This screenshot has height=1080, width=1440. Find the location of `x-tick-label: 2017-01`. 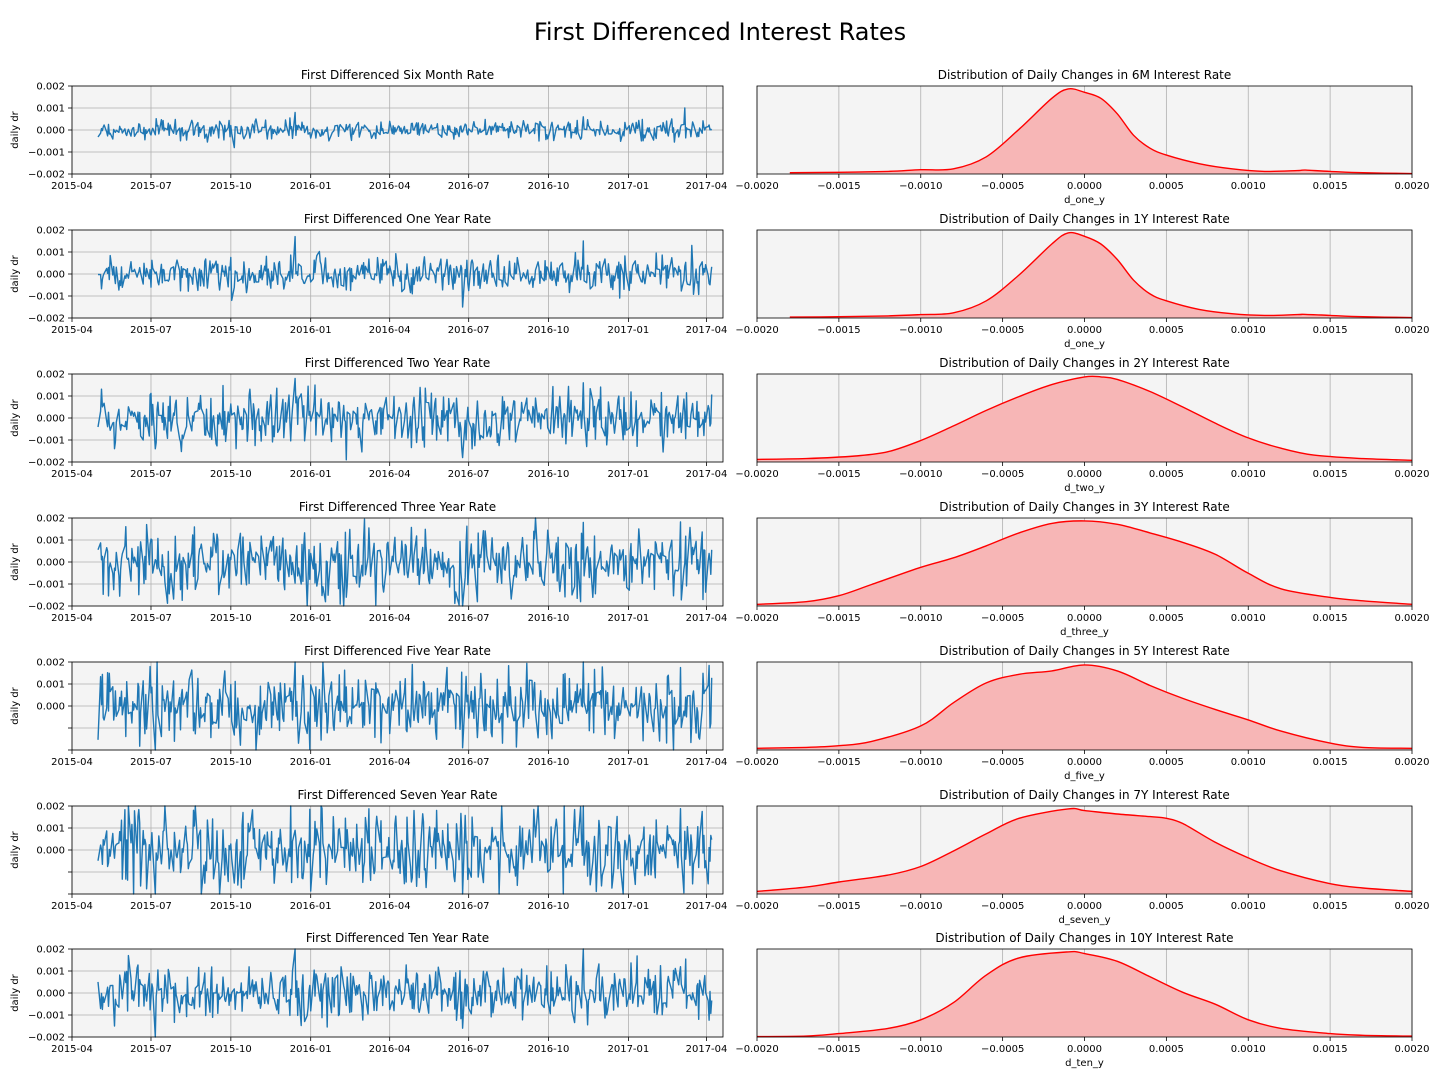

x-tick-label: 2017-01 is located at coordinates (628, 618).